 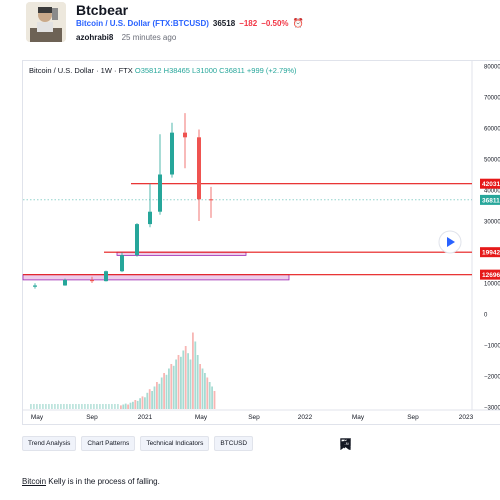 I want to click on idea-title: Btcbear, so click(x=102, y=10).